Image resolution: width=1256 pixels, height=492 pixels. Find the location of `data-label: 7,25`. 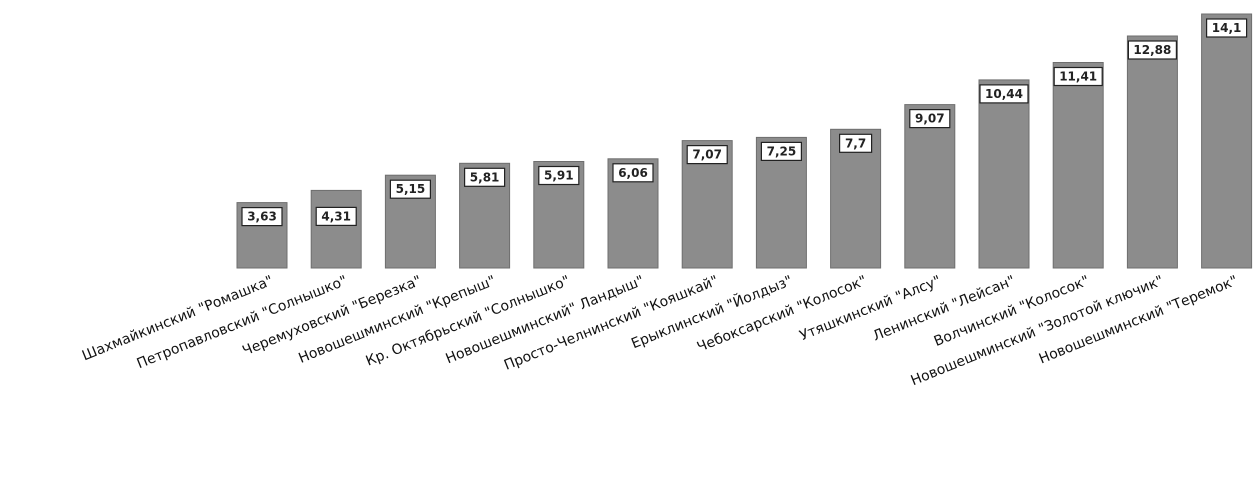

data-label: 7,25 is located at coordinates (782, 151).